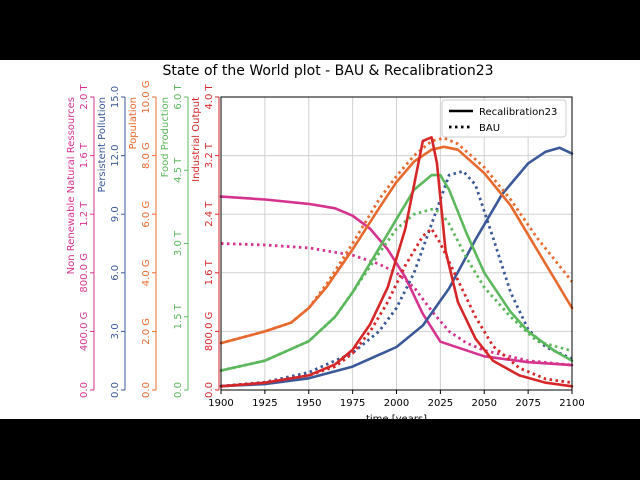  I want to click on population-tick-label: 6.0 G, so click(146, 214).